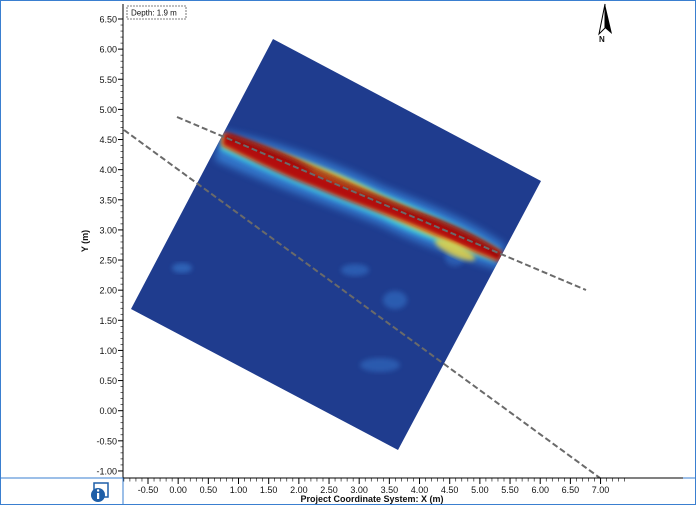  I want to click on x-tick-label: 0.00, so click(178, 490).